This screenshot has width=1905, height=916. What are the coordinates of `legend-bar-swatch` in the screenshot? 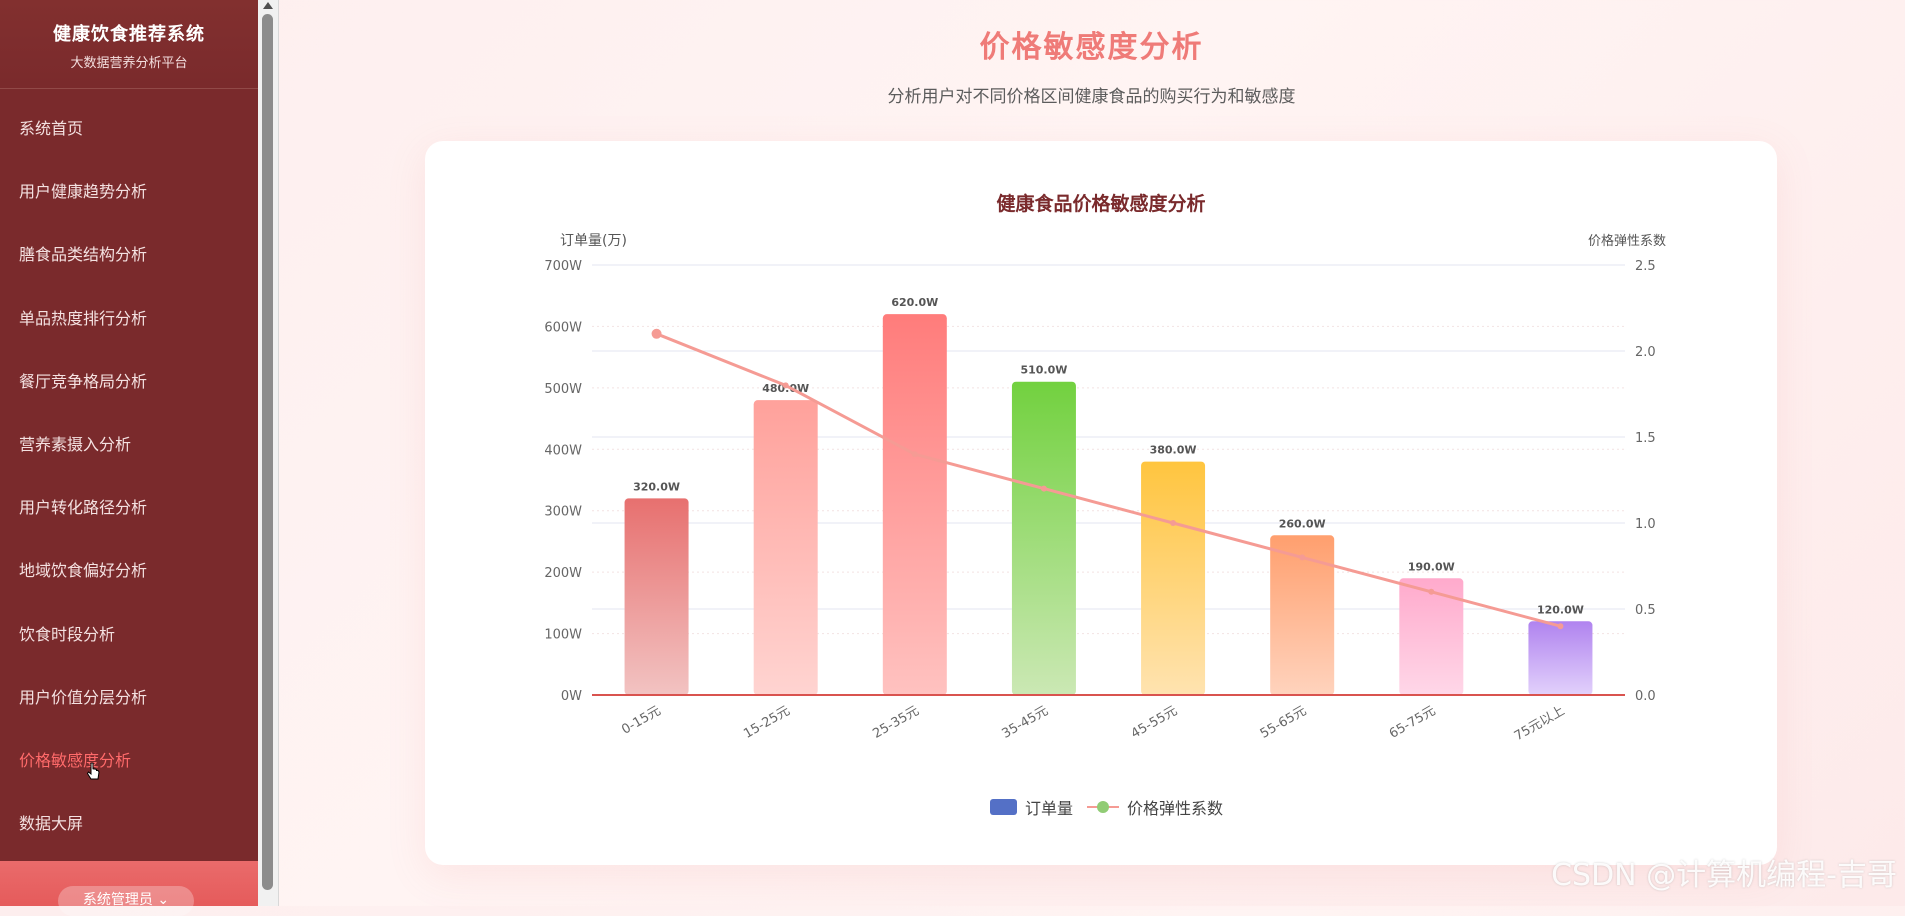 It's located at (1003, 807).